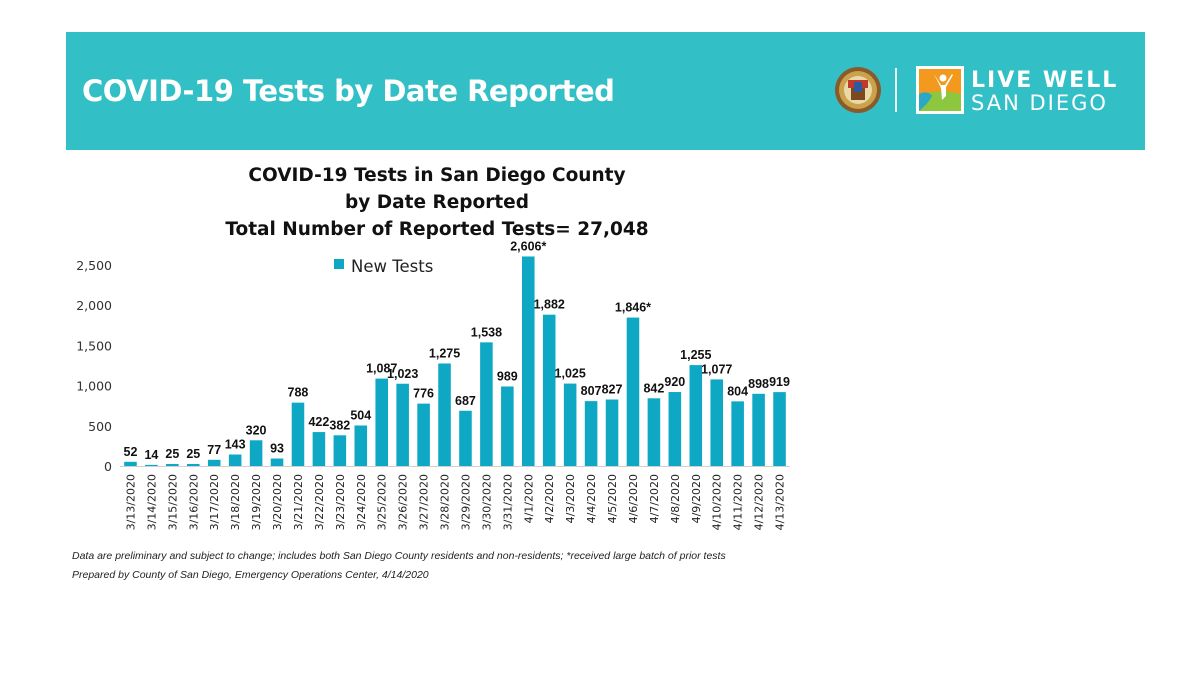 This screenshot has width=1200, height=675. What do you see at coordinates (696, 498) in the screenshot?
I see `x-tick-label: 4/9/2020` at bounding box center [696, 498].